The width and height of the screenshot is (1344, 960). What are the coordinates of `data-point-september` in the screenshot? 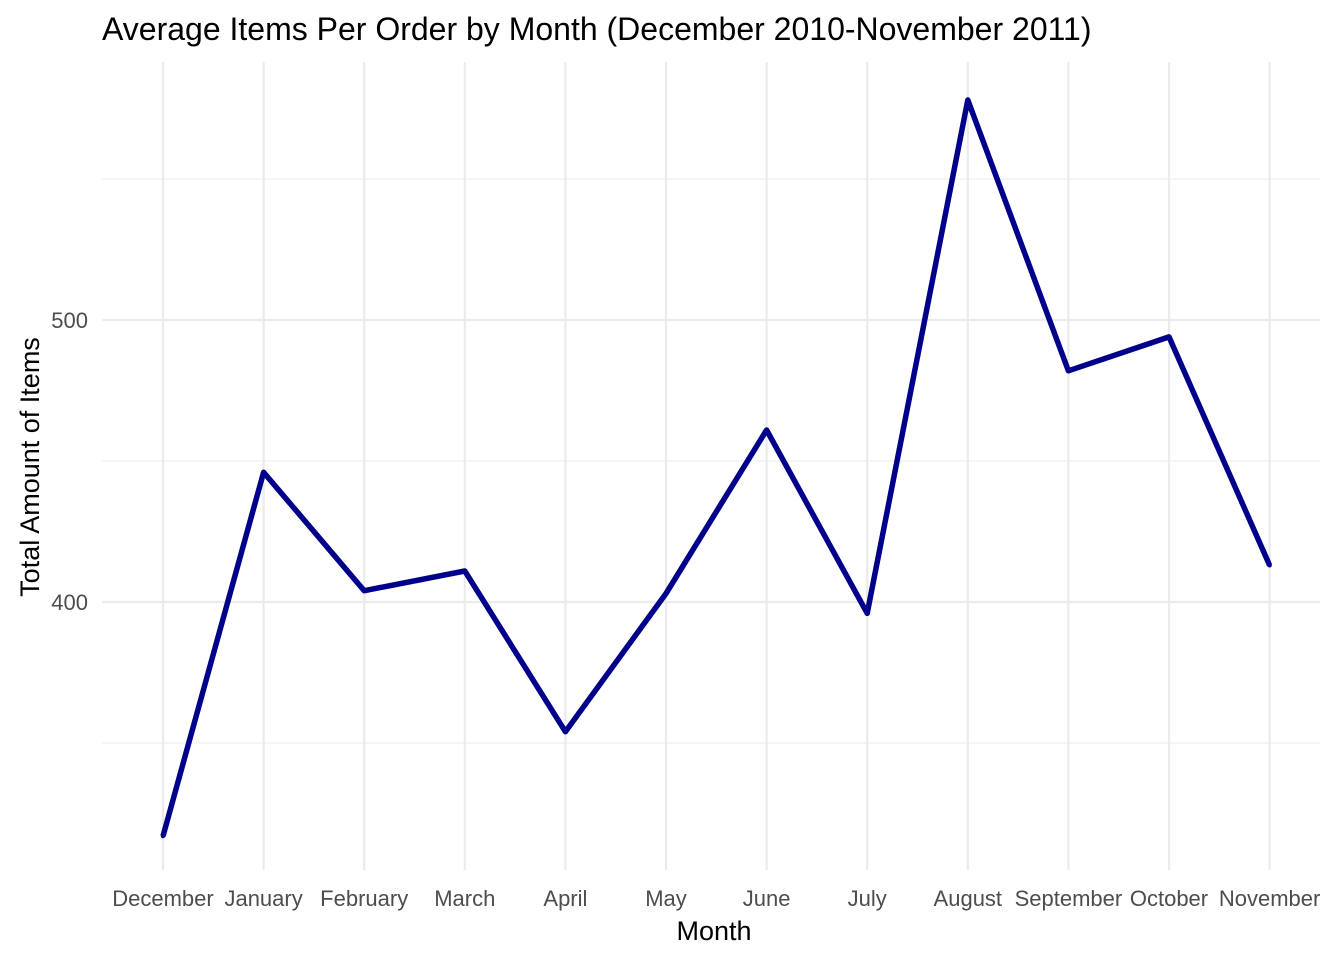 It's located at (1068, 370).